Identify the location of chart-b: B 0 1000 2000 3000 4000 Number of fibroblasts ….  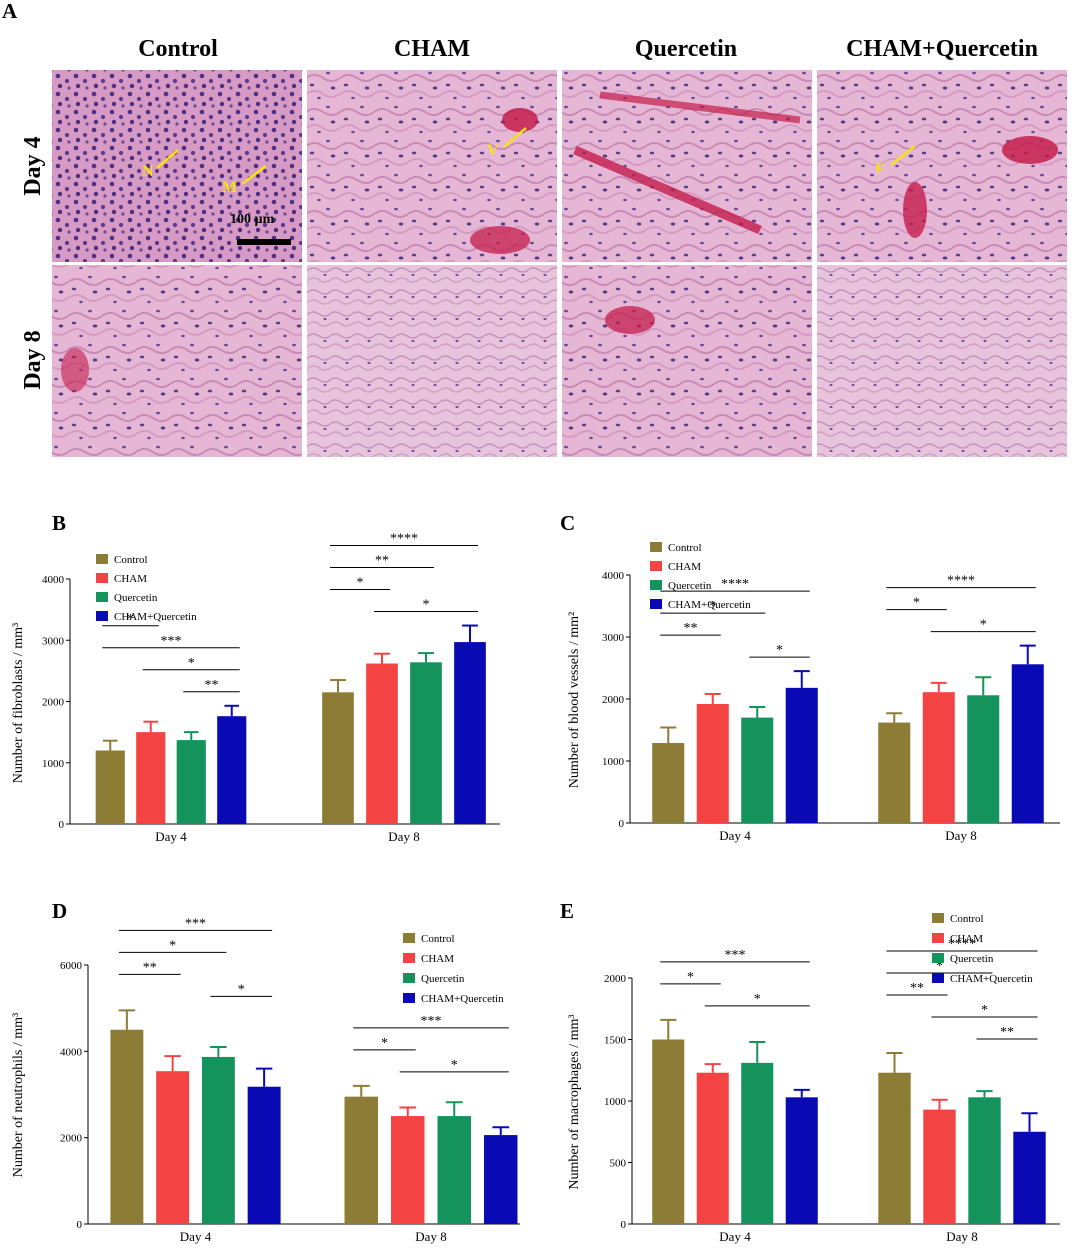
(255, 677).